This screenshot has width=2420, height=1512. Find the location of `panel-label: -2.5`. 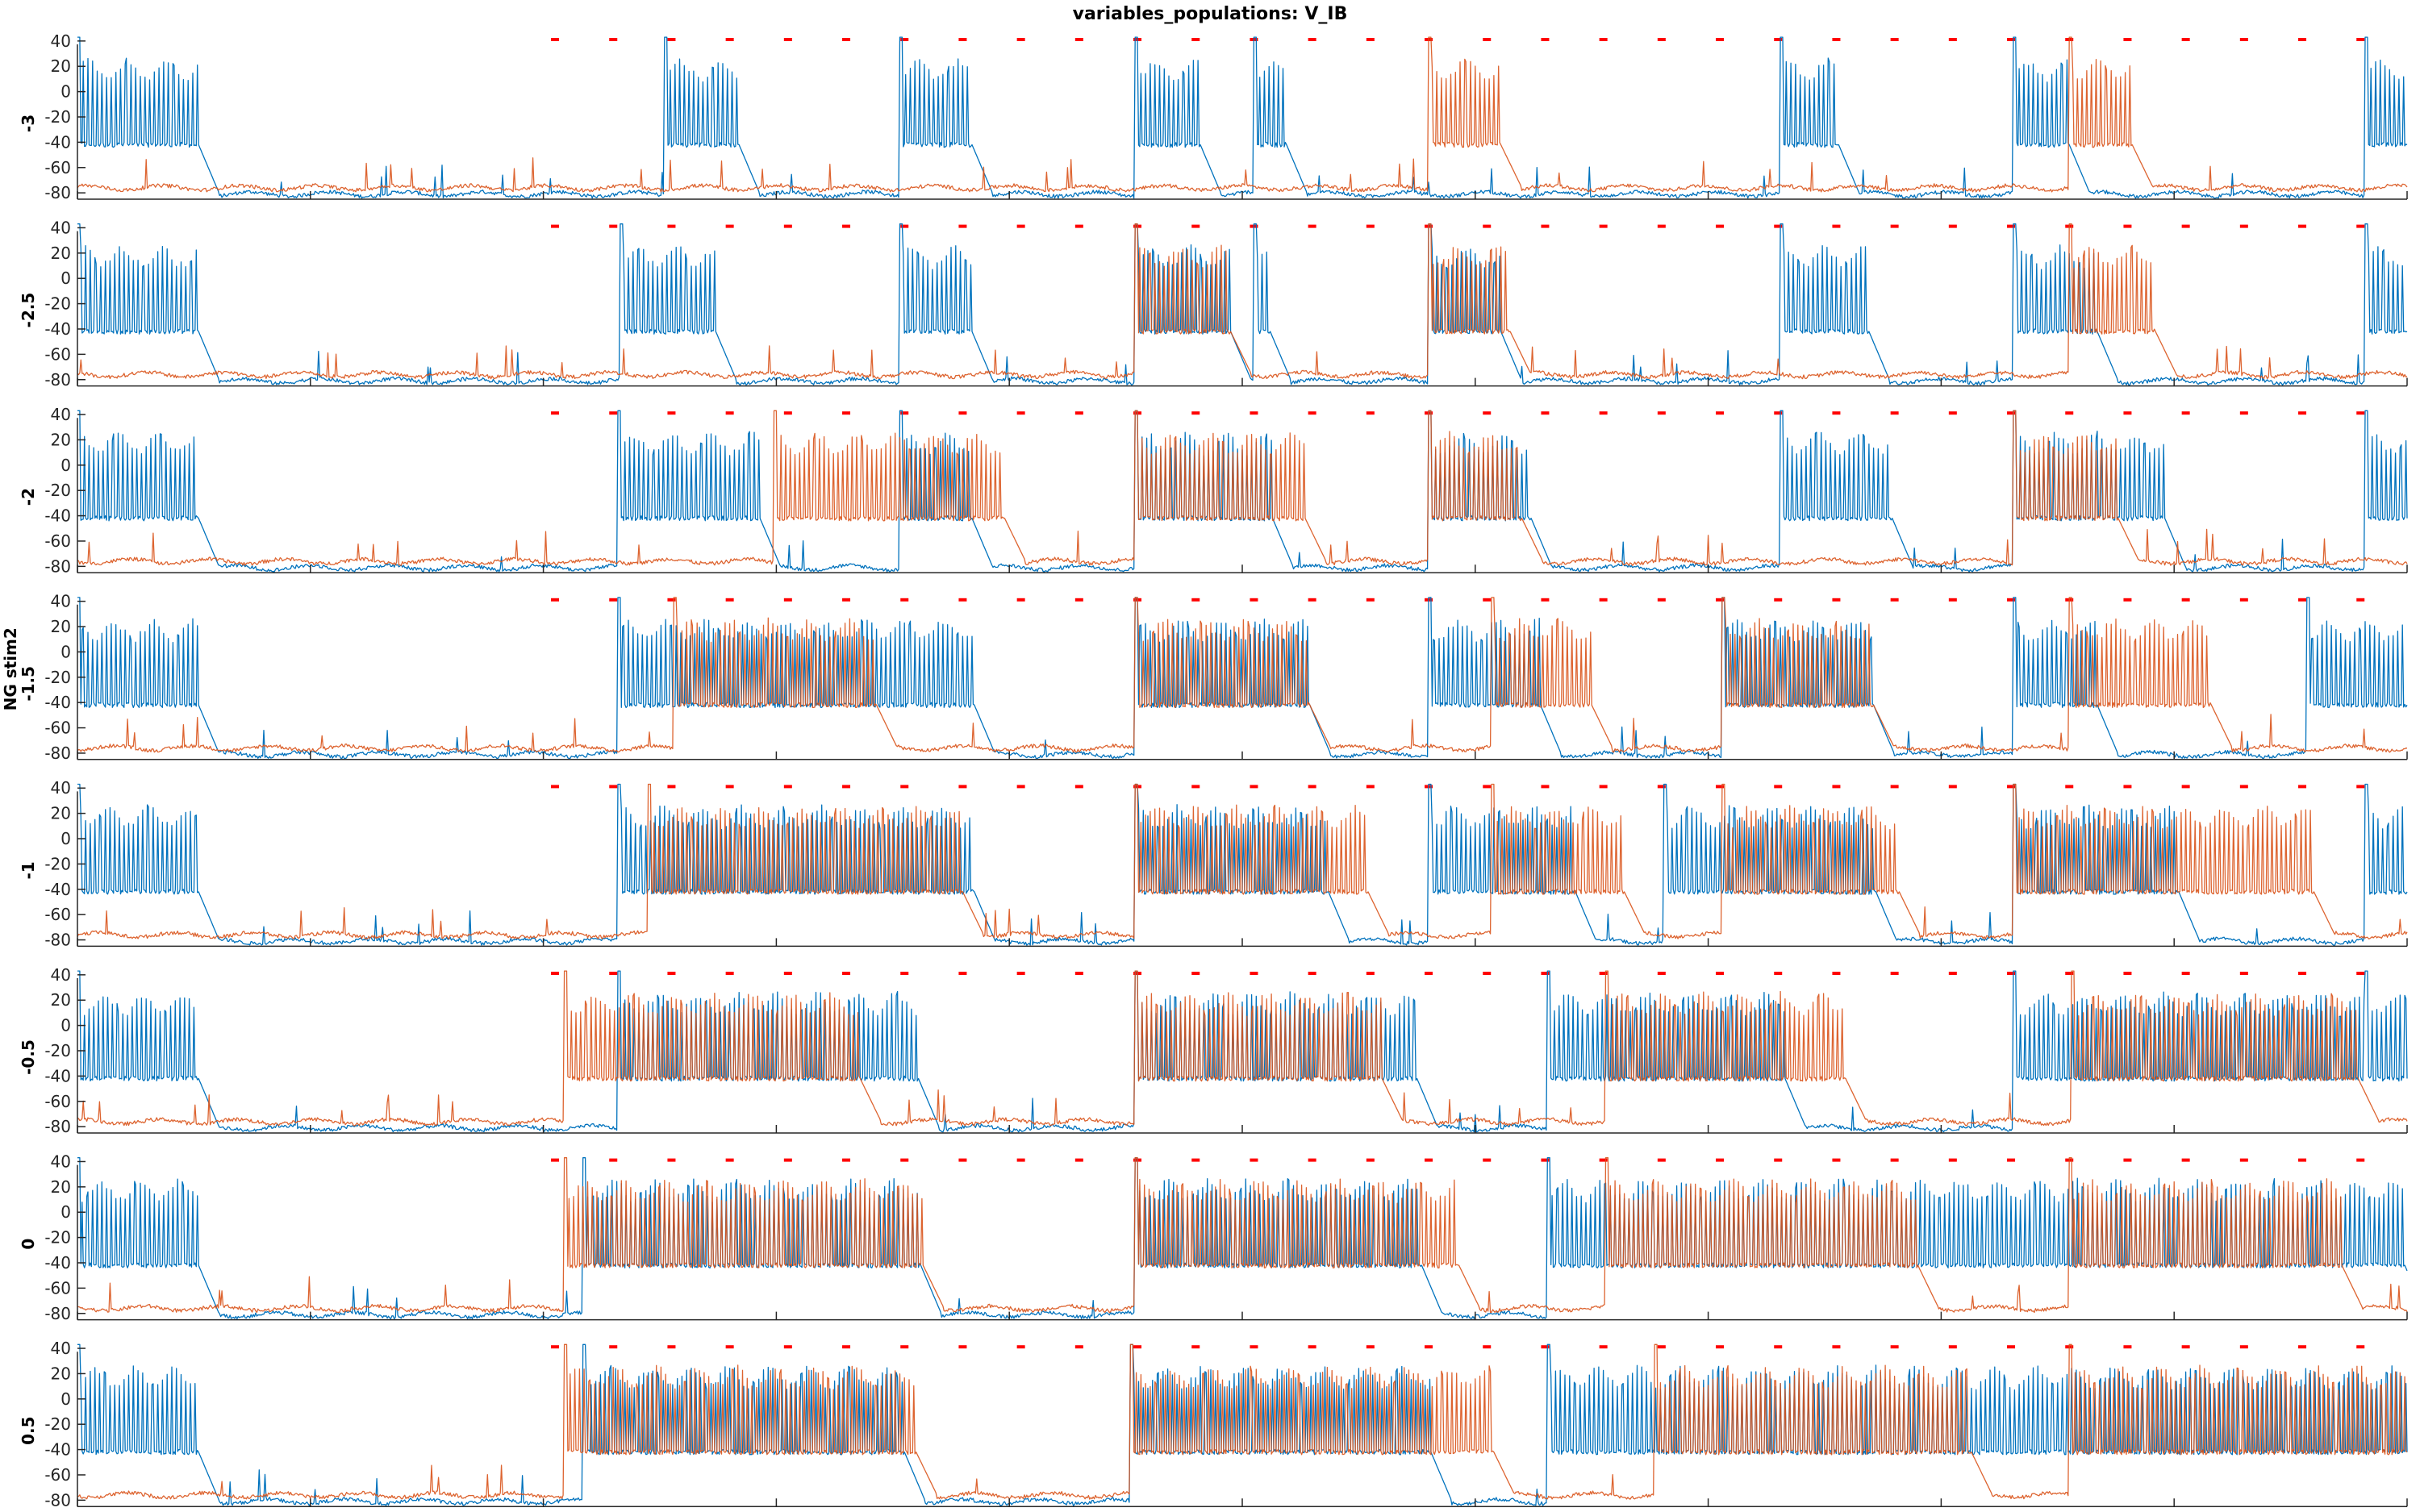

panel-label: -2.5 is located at coordinates (29, 310).